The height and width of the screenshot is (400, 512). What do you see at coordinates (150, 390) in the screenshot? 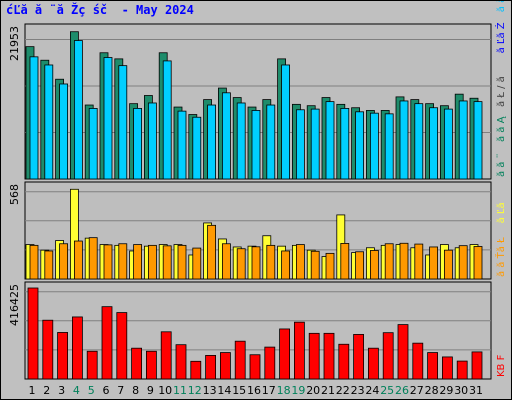
I see `x-tick-label: 9` at bounding box center [150, 390].